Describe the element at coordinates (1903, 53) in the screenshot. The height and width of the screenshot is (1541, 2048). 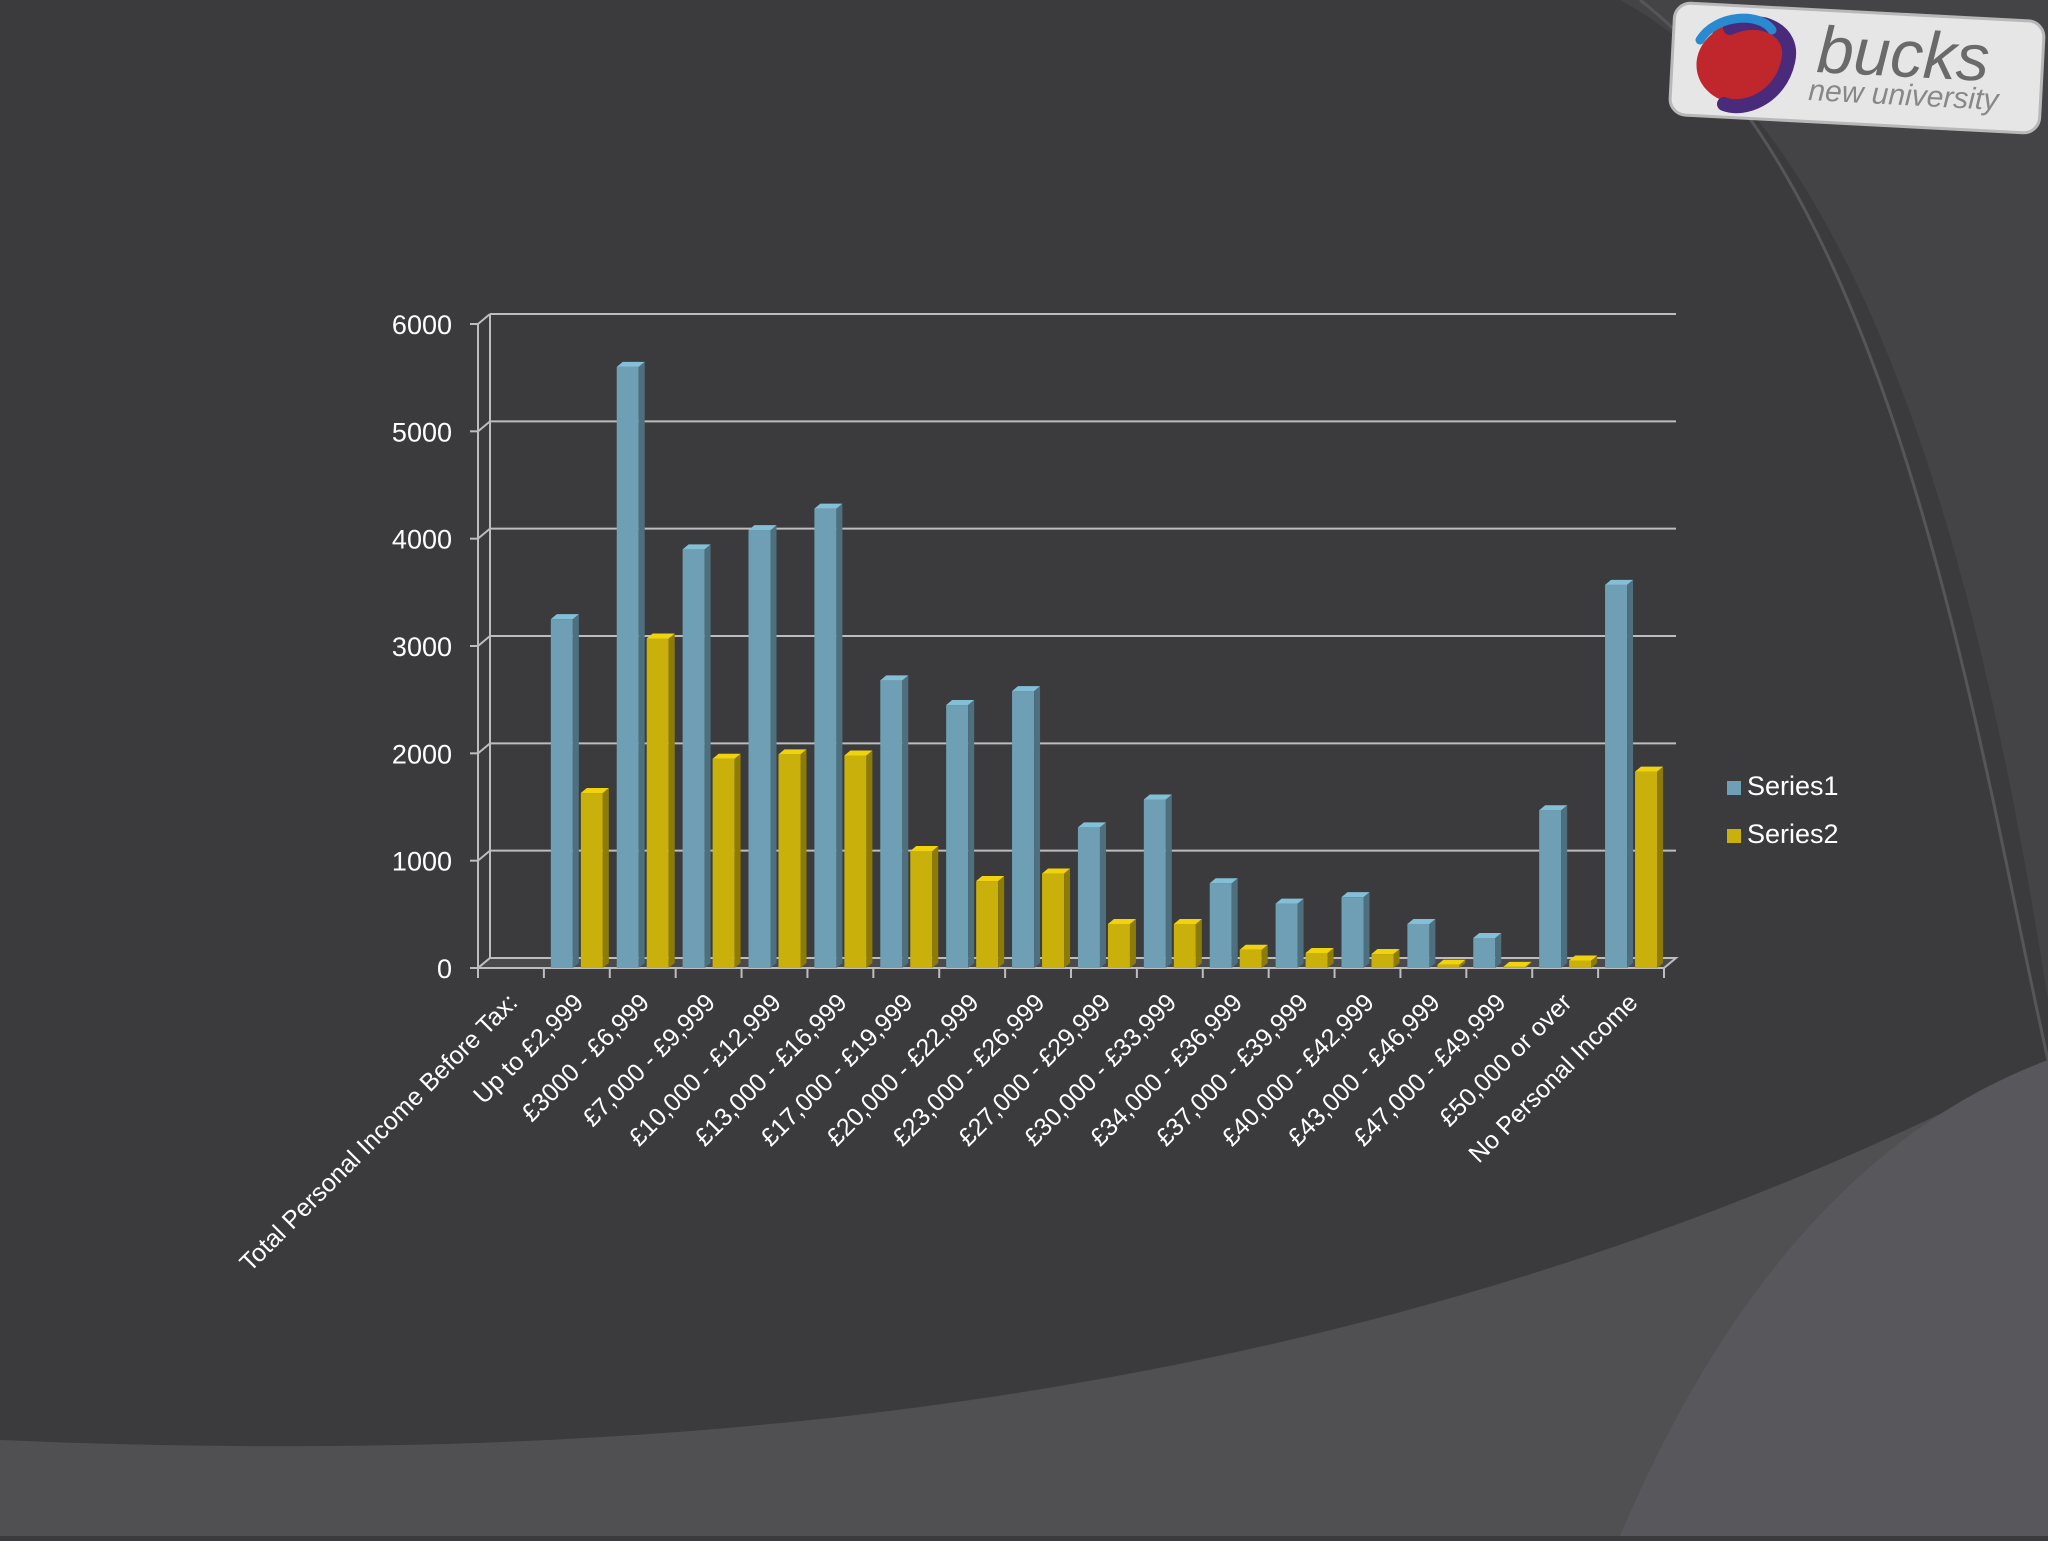
I see `logo-brand-text: bucks` at that location.